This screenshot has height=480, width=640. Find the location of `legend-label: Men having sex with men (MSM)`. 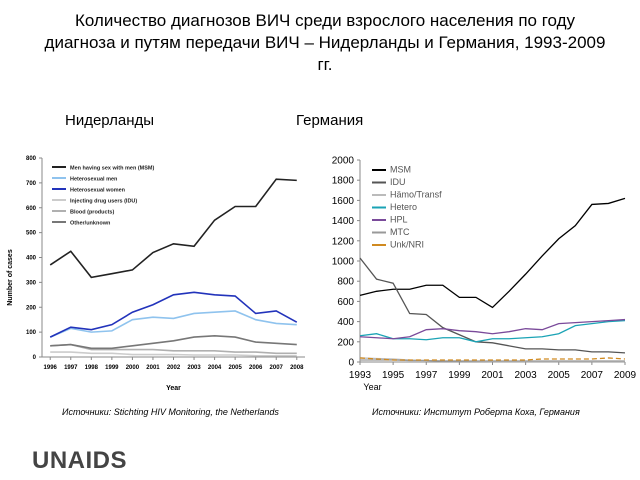

legend-label: Men having sex with men (MSM) is located at coordinates (112, 169).